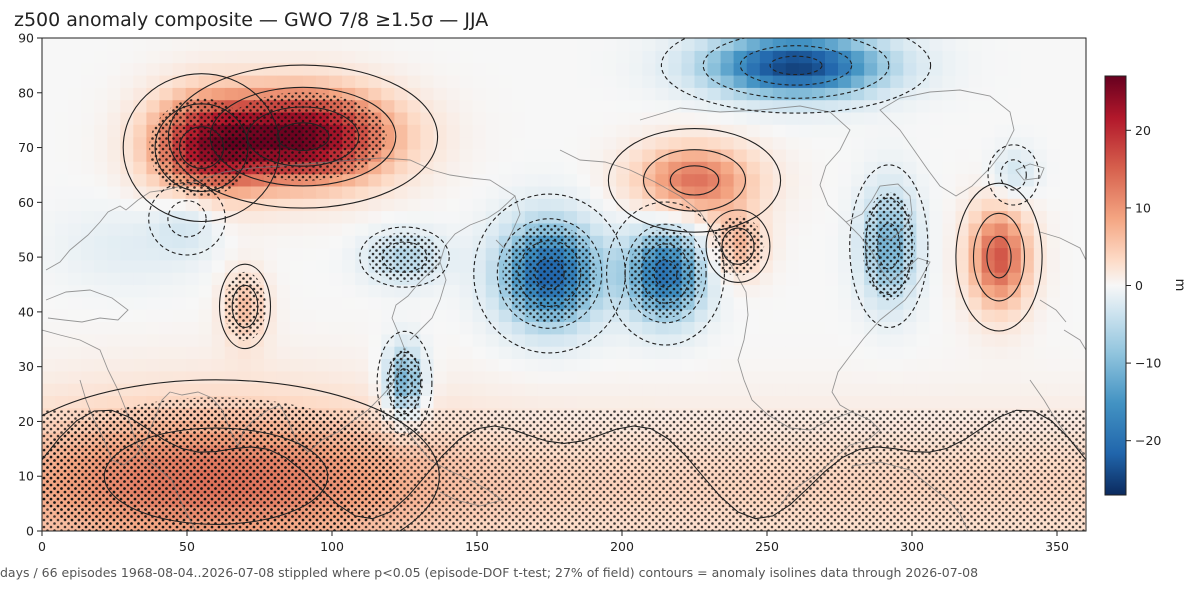  Describe the element at coordinates (262, 422) in the screenshot. I see `coastline-south-asia` at that location.